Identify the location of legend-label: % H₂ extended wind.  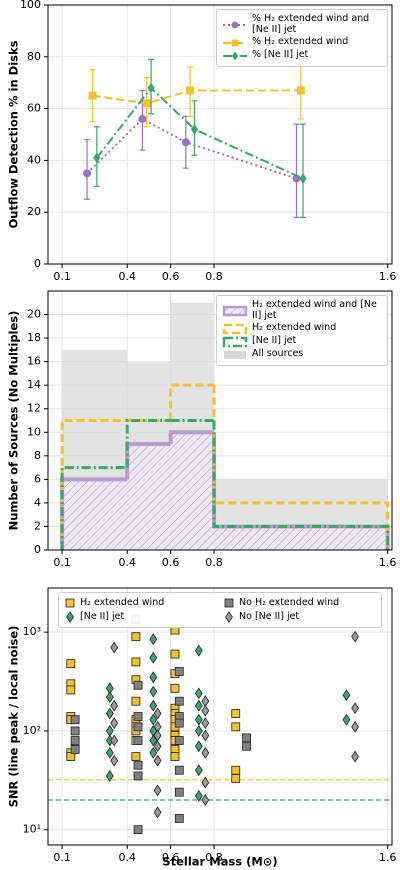
(300, 42).